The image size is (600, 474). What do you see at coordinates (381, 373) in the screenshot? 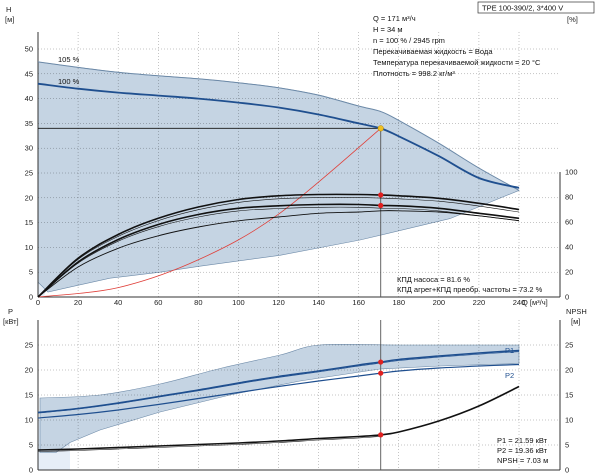
I see `p2-marker` at bounding box center [381, 373].